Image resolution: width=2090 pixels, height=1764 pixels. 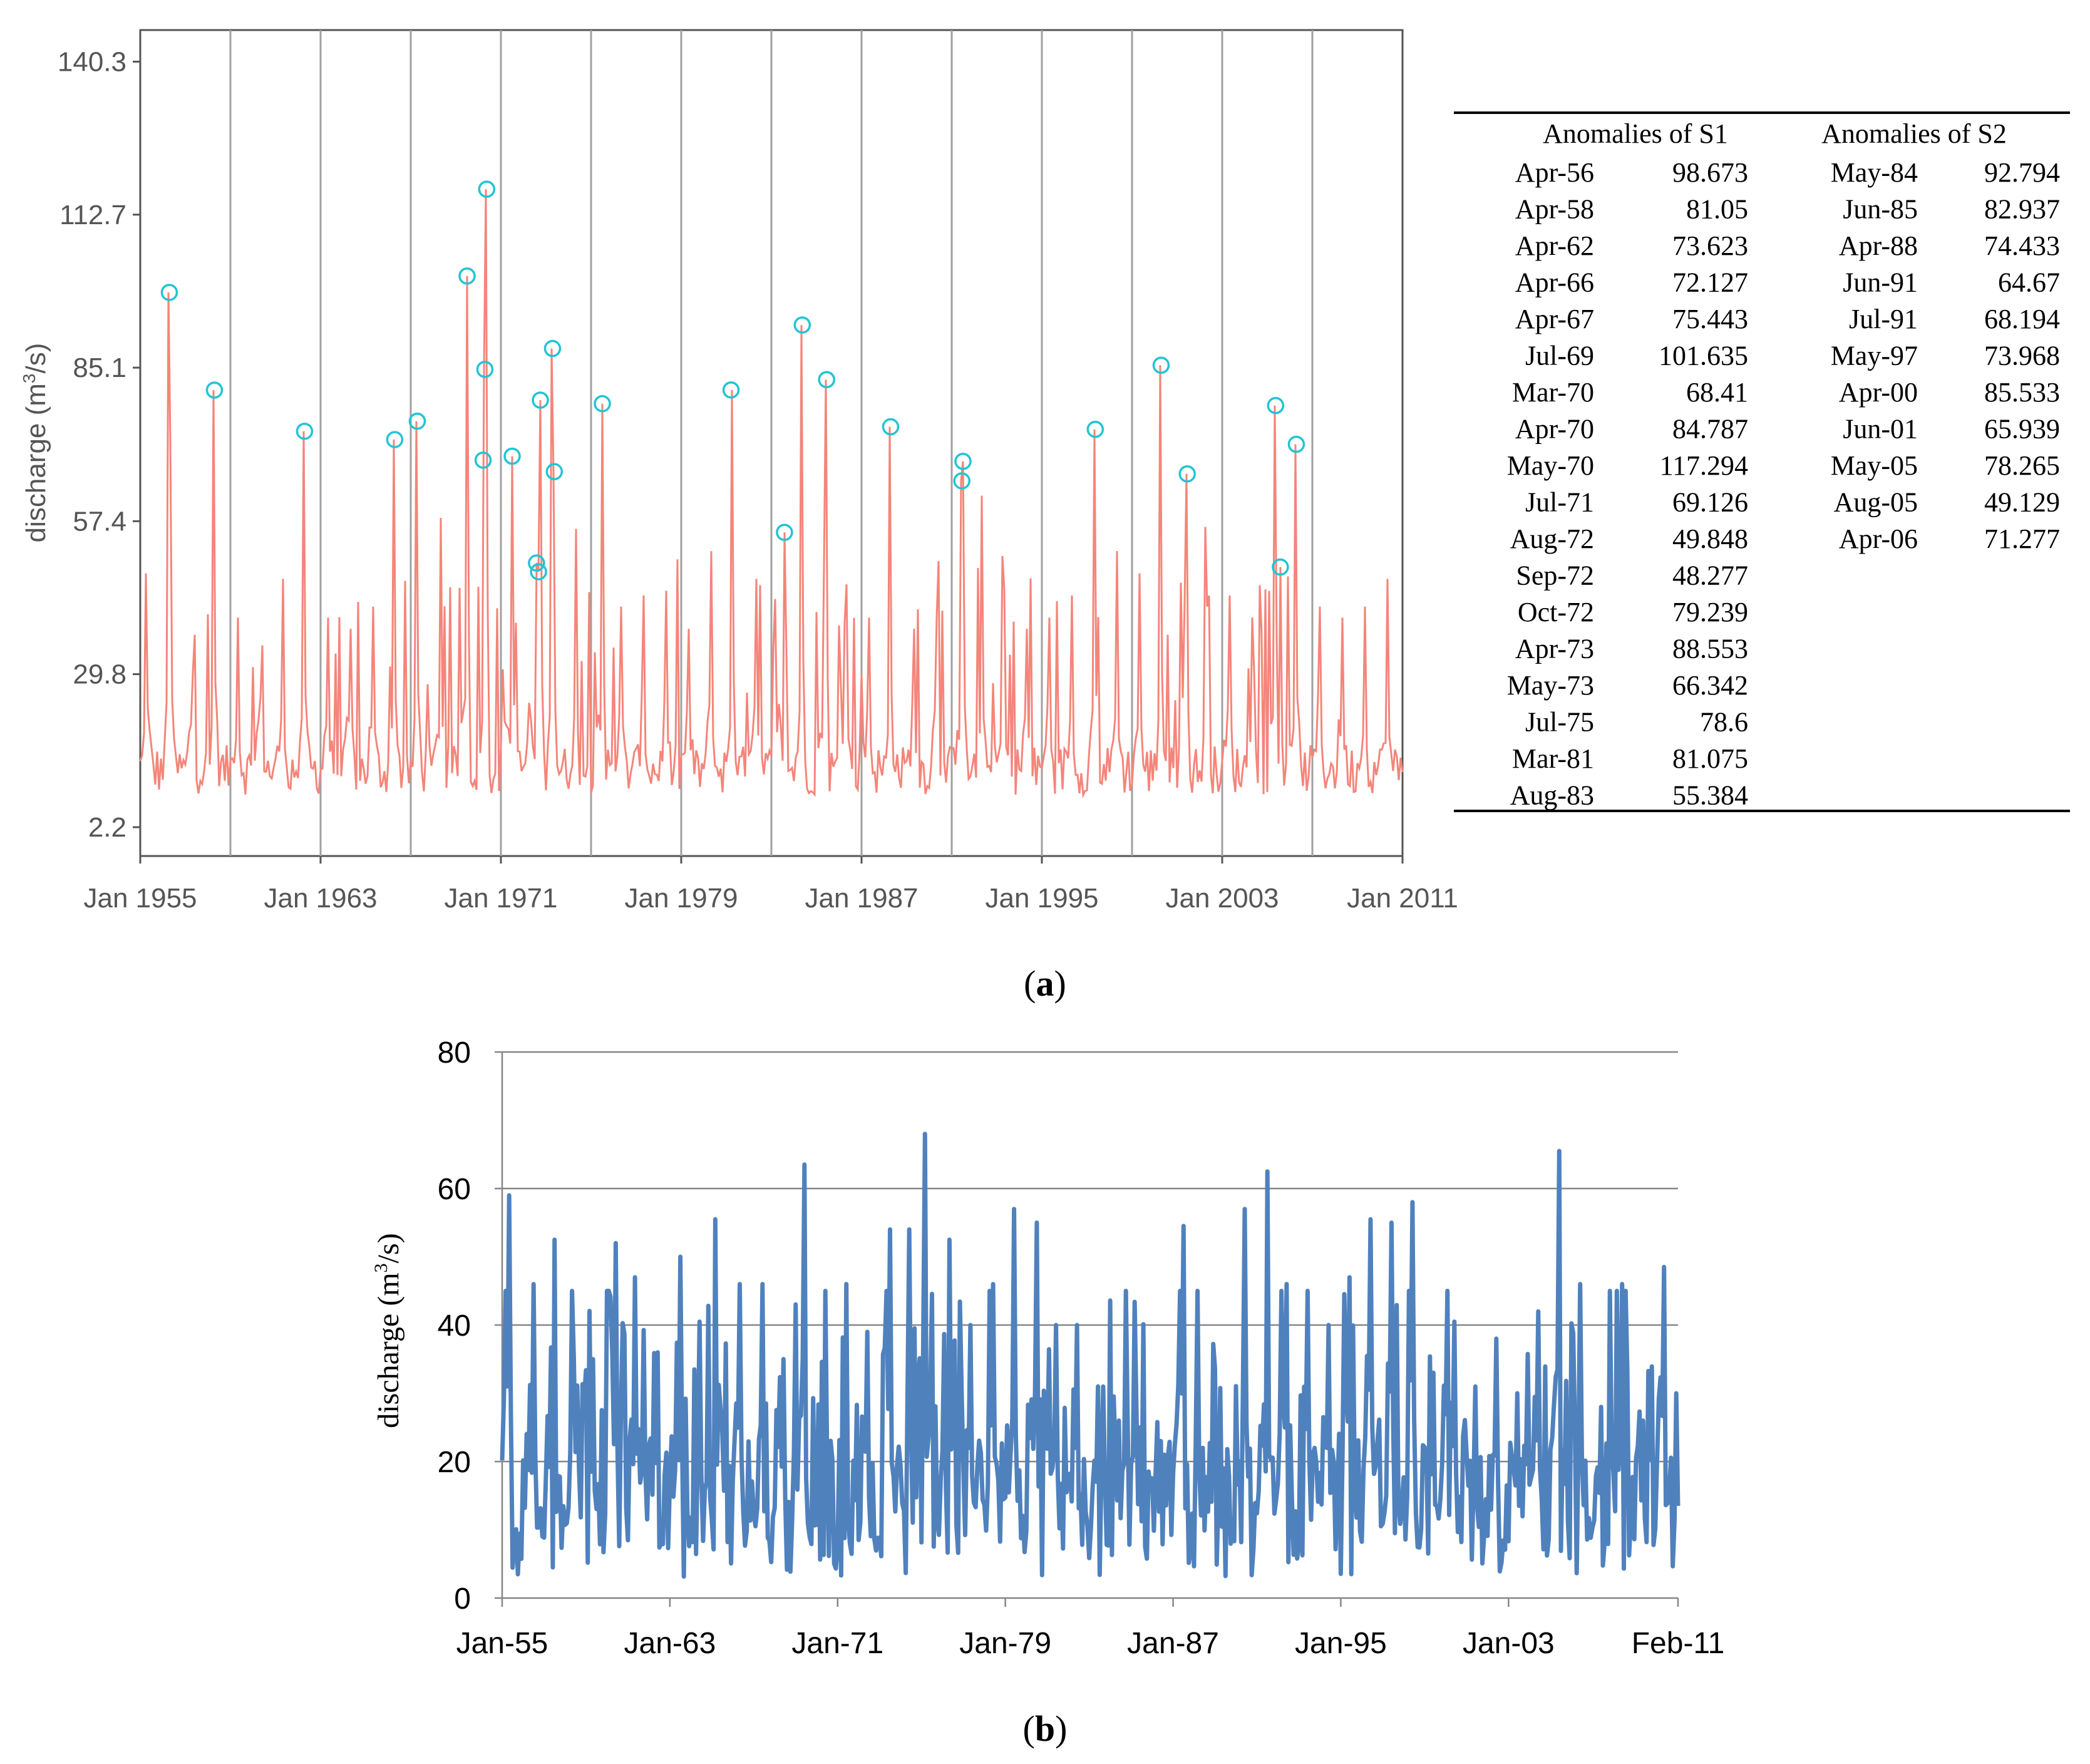 I want to click on table-s1-value: 75.443, so click(x=1710, y=319).